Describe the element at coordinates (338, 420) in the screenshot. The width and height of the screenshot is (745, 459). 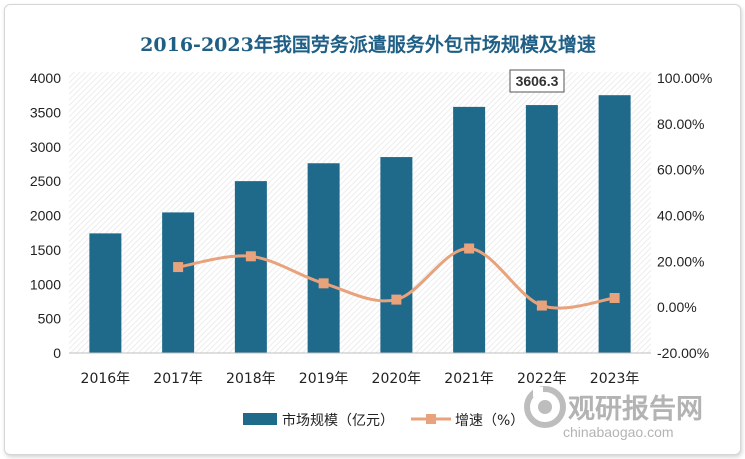
I see `legend-bar-label: 市场规模（亿元）` at that location.